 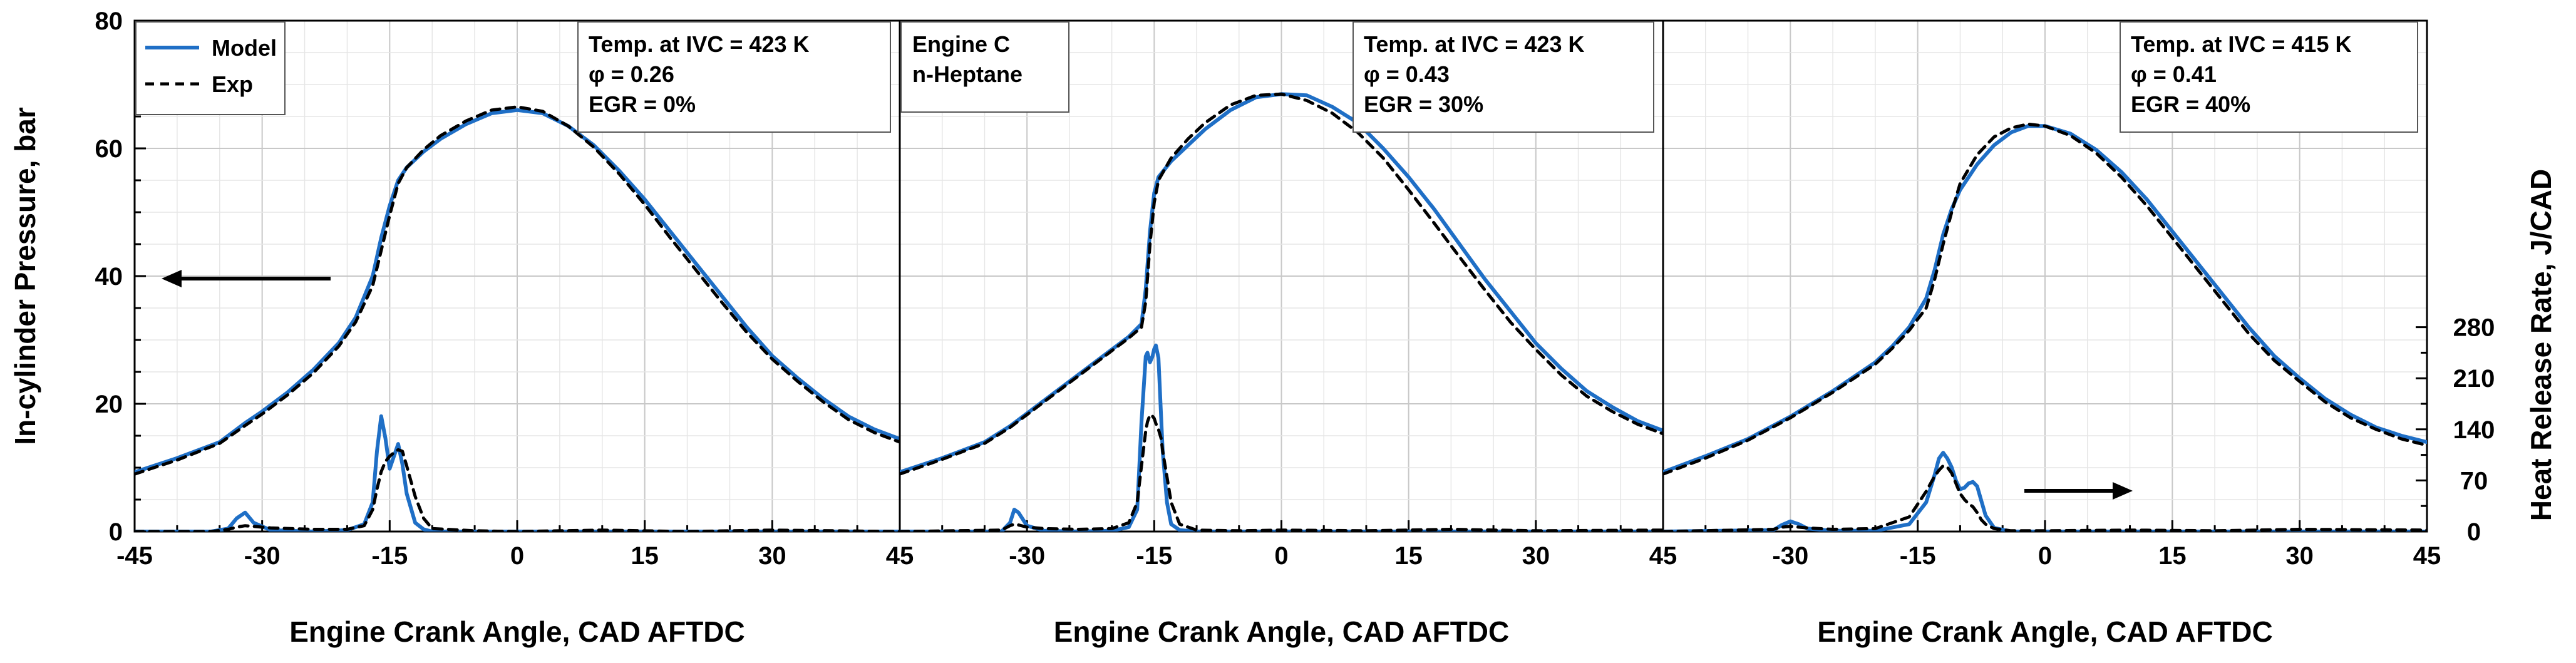 I want to click on y-tick-label: 40, so click(x=109, y=276).